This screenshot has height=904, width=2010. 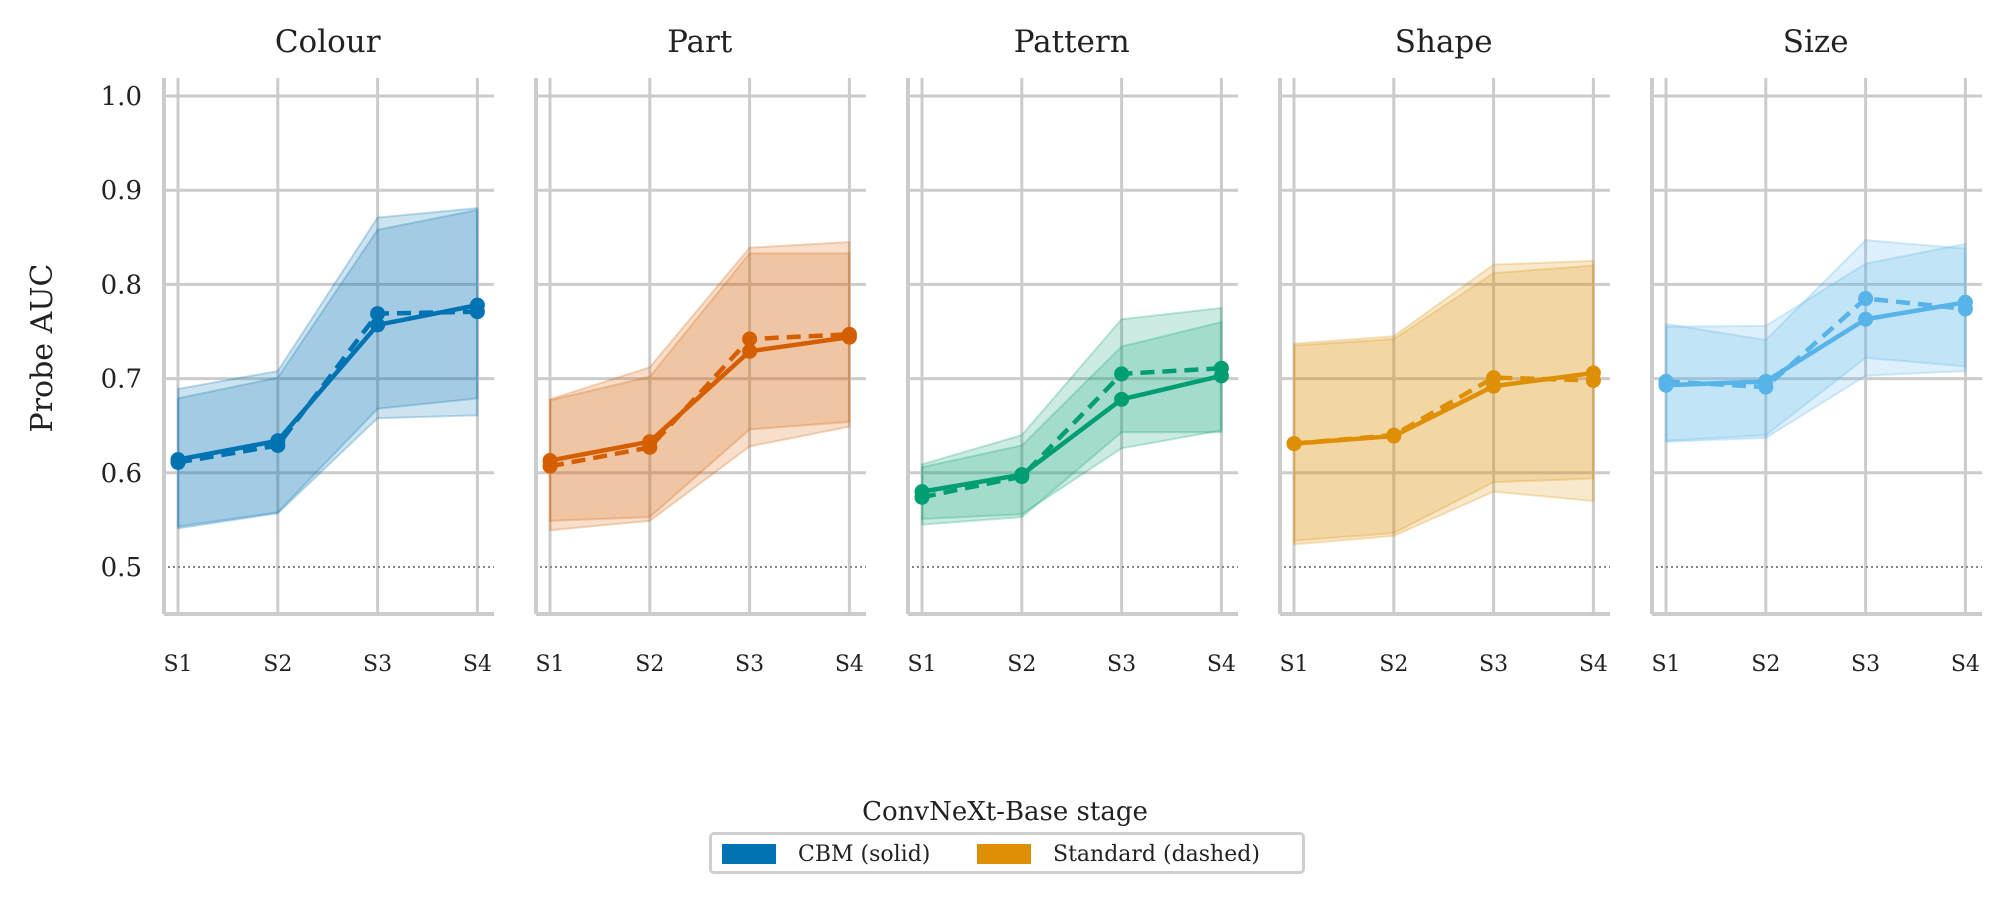 I want to click on legend-item-standard: Standard (dashed), so click(x=1118, y=854).